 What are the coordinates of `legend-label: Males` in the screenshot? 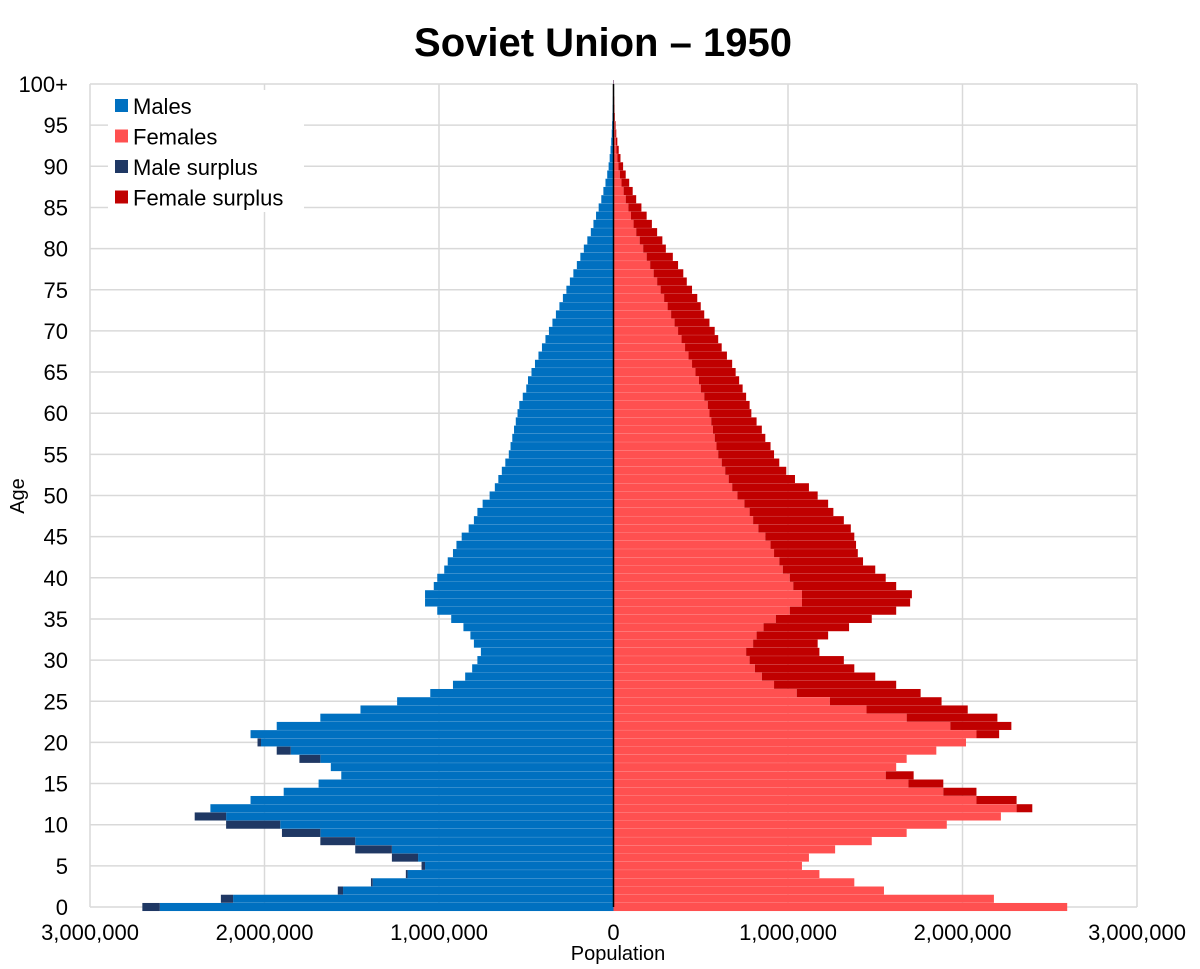 It's located at (162, 106).